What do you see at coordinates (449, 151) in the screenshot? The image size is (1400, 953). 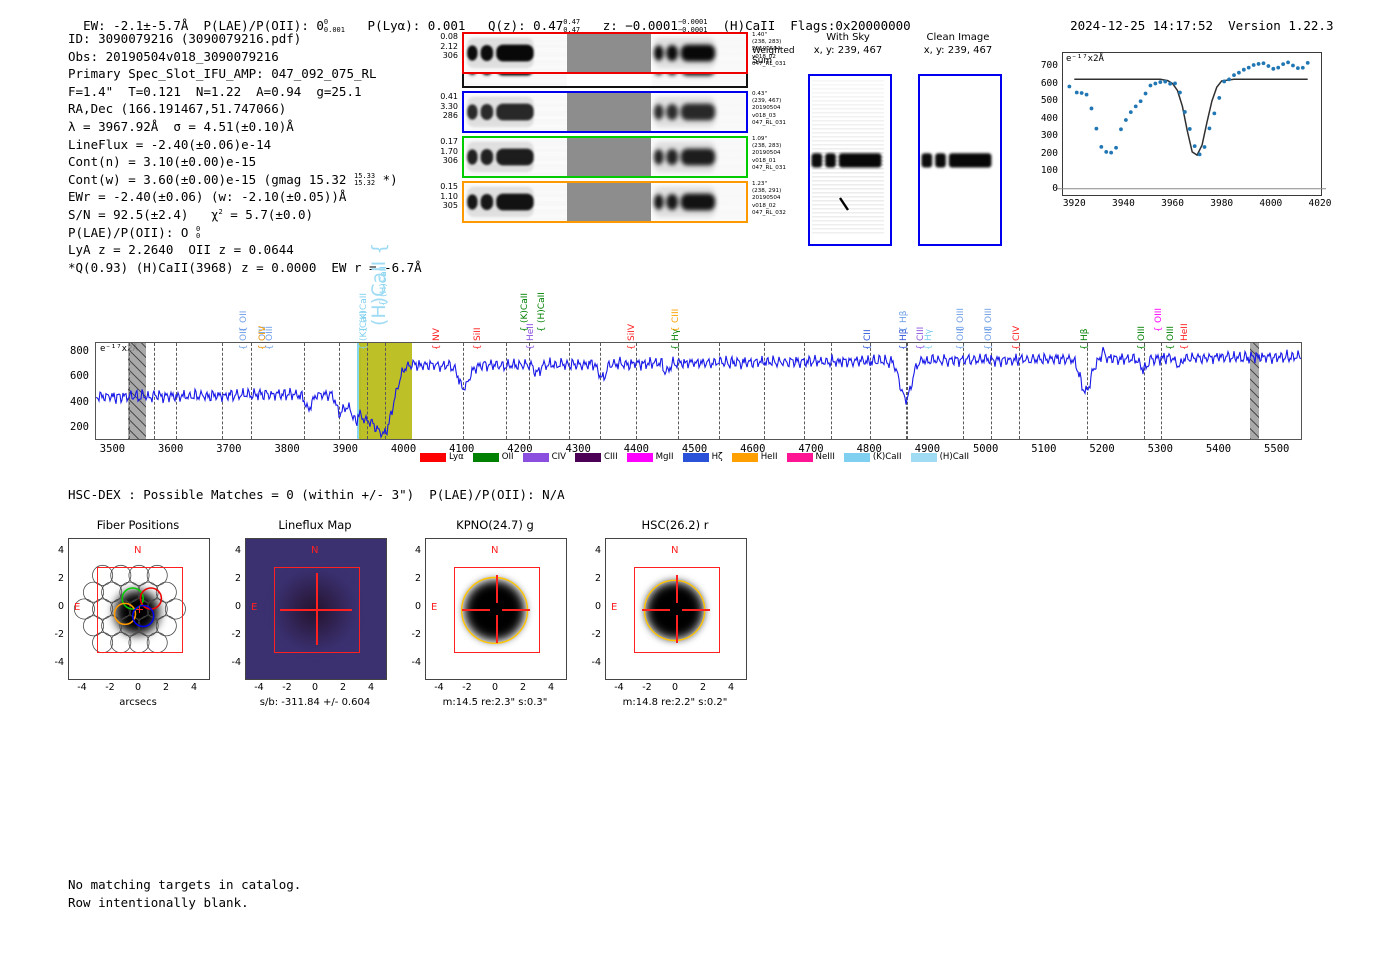 I see `row-left-values: 0.17 1.70 306` at bounding box center [449, 151].